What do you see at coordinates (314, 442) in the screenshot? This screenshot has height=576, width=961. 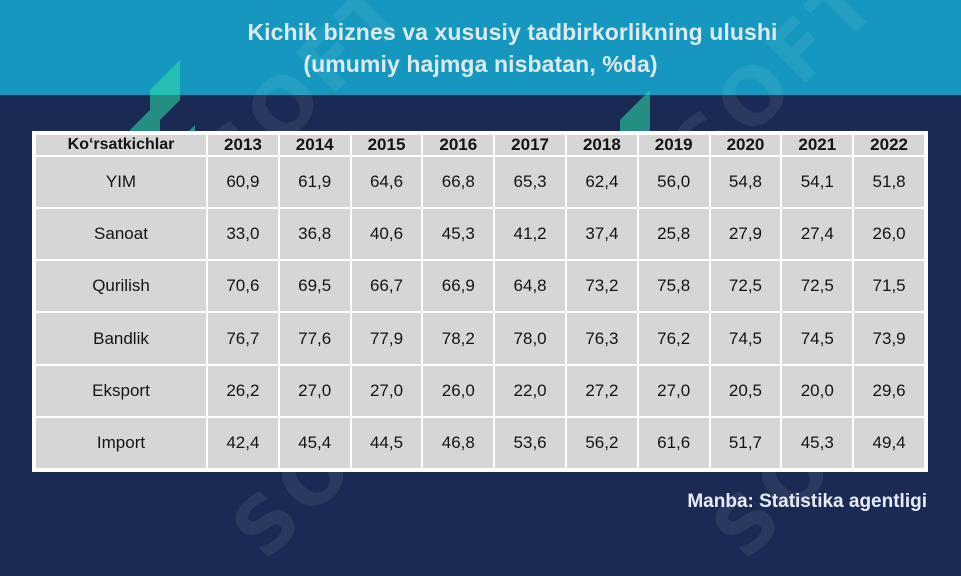 I see `table-cell: 45,4` at bounding box center [314, 442].